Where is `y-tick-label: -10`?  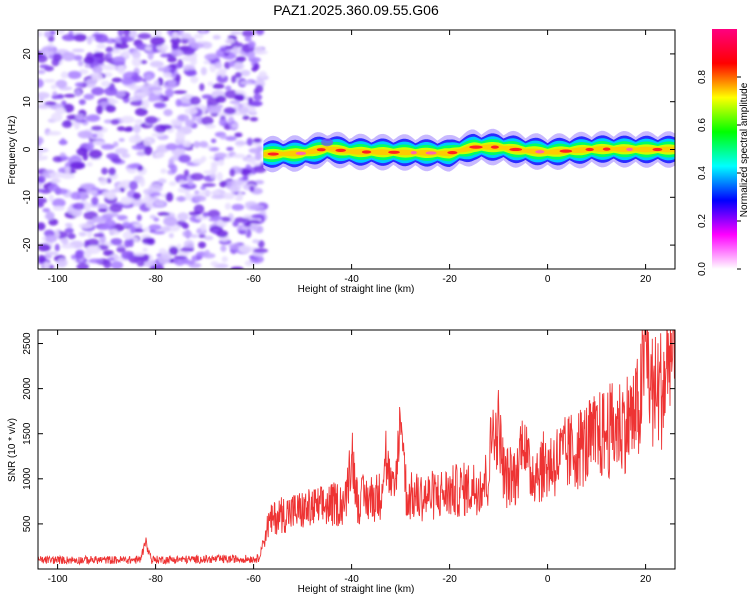 y-tick-label: -10 is located at coordinates (27, 197).